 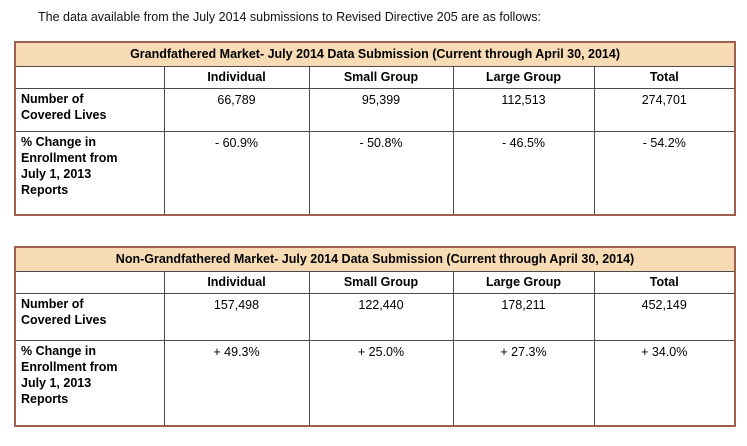 I want to click on value-cell: 95,399, so click(x=381, y=109).